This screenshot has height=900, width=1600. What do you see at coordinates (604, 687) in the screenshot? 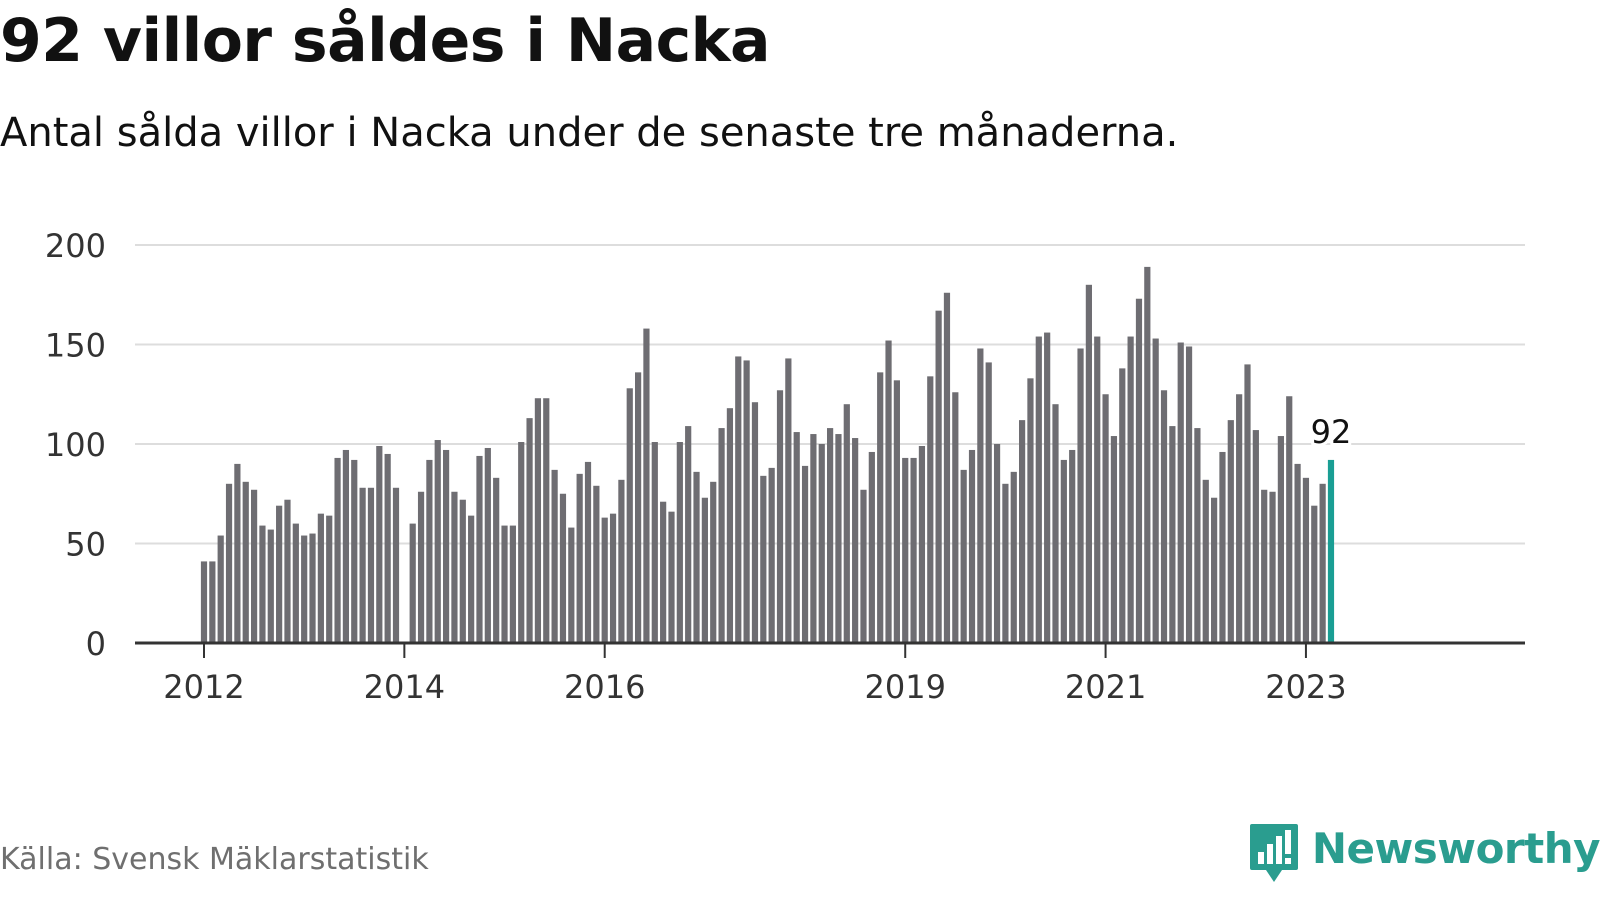
I see `x-tick-label: 2016` at bounding box center [604, 687].